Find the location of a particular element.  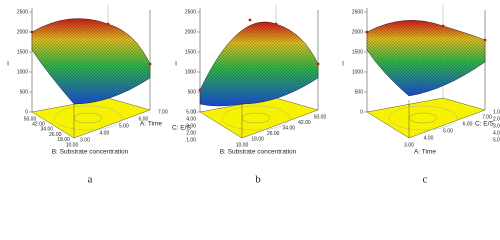

side-tick-label: 6.00 is located at coordinates (144, 119).